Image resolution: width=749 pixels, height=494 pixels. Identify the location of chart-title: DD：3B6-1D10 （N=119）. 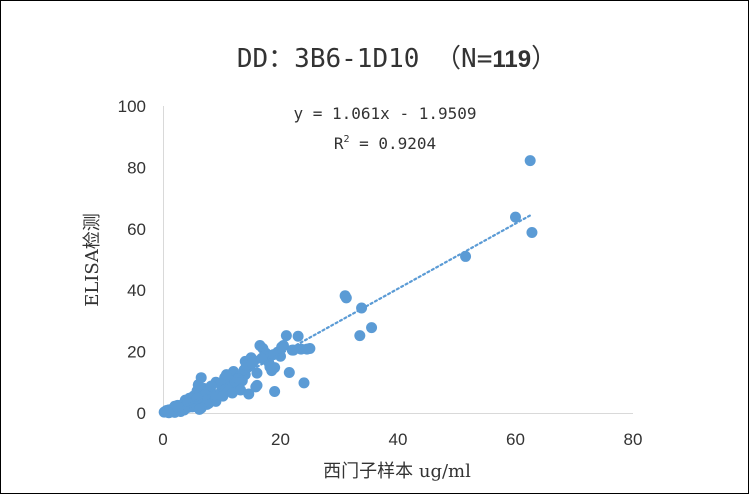
(397, 59).